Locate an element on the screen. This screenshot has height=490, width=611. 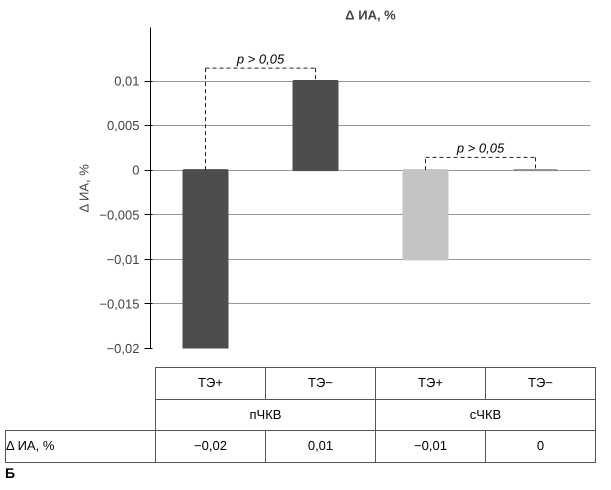
text: пЧКВ is located at coordinates (266, 415).